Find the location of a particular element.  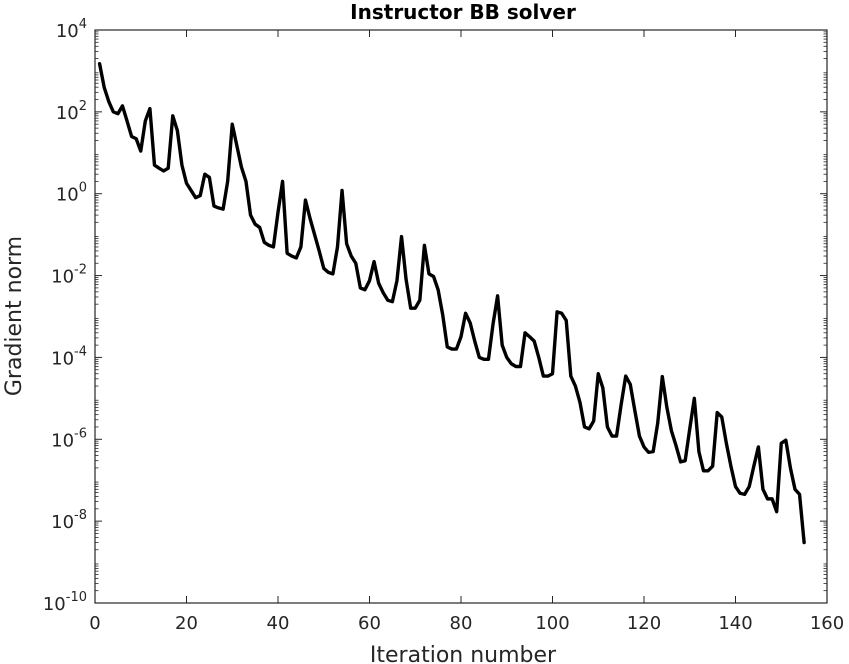

x-tick-label: 80 is located at coordinates (461, 623).